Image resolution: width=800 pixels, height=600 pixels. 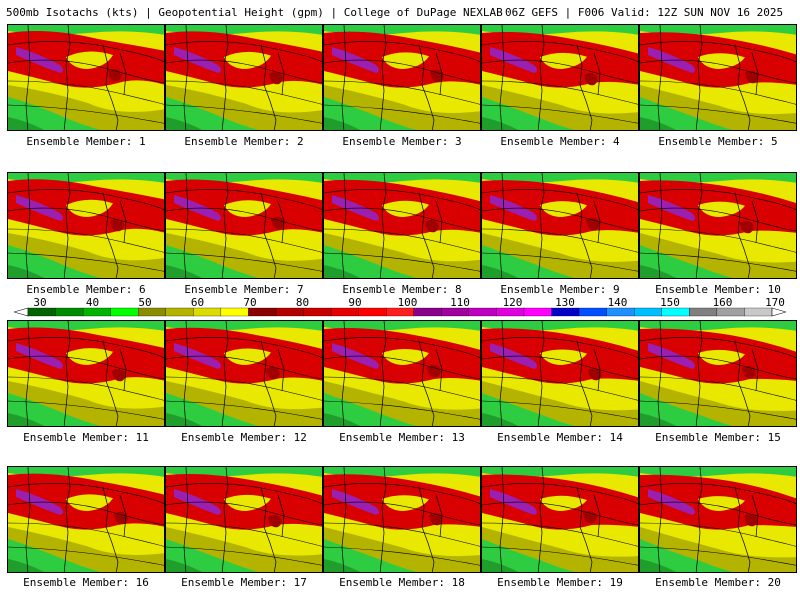 I want to click on colorbar-tick-70: 70, so click(x=250, y=302).